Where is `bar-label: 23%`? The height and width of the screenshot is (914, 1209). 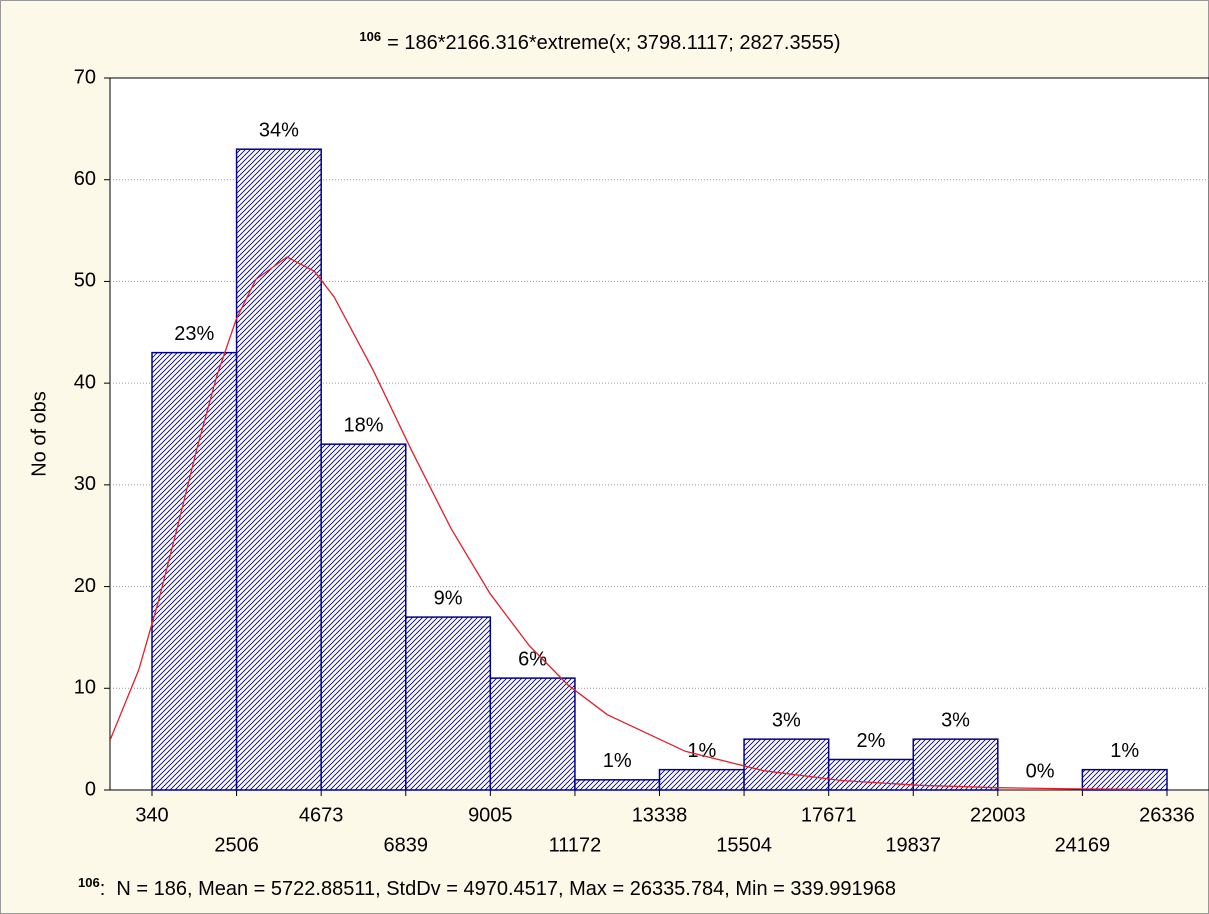 bar-label: 23% is located at coordinates (194, 334).